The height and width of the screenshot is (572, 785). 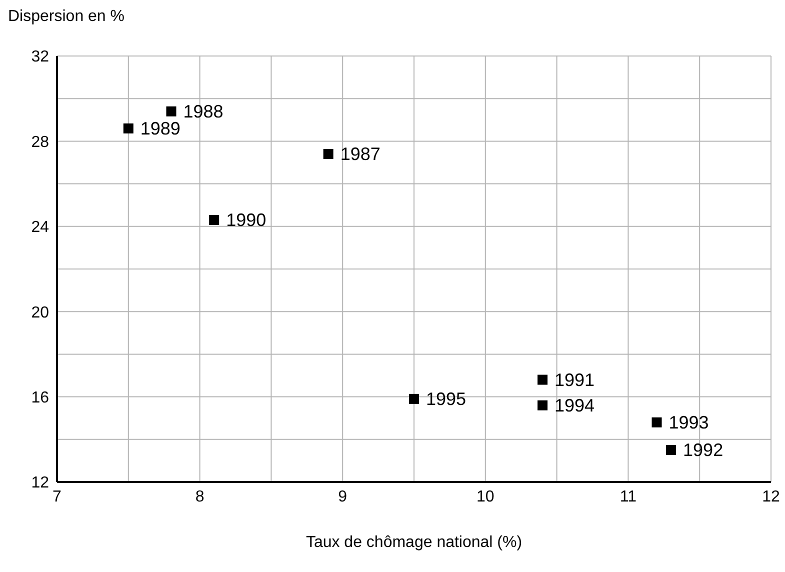 I want to click on x-axis-title: Taux de chômage national (%), so click(x=414, y=543).